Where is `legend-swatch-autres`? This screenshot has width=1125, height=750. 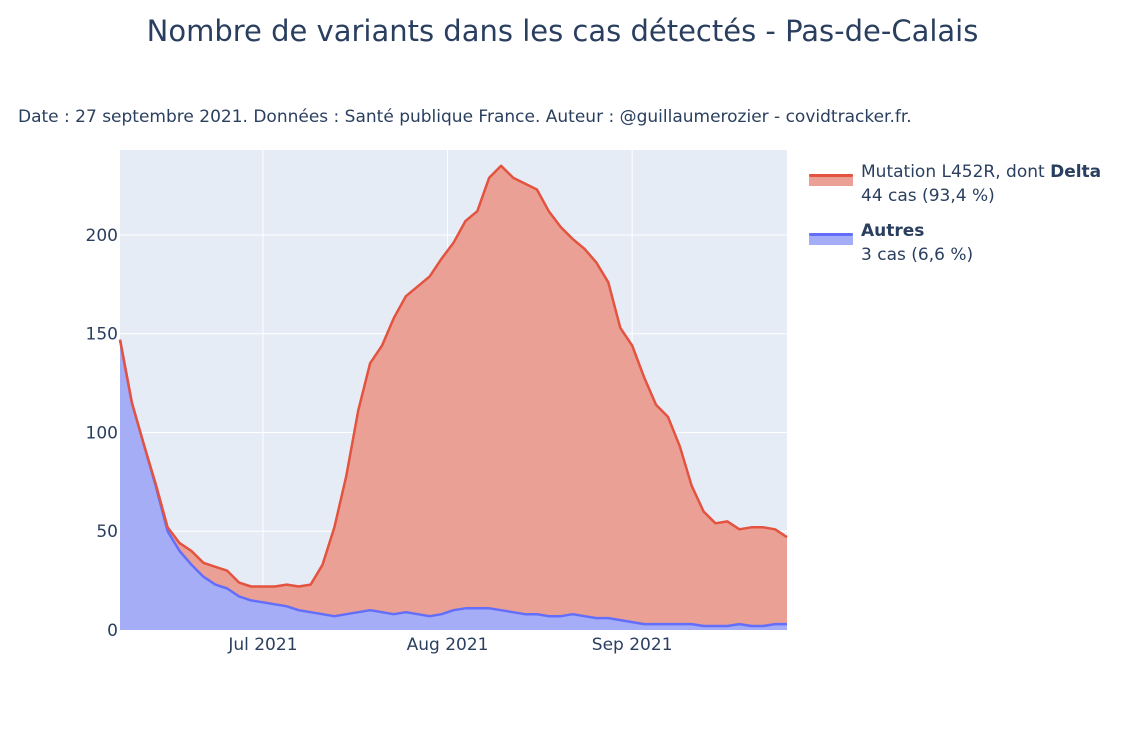
legend-swatch-autres is located at coordinates (831, 239).